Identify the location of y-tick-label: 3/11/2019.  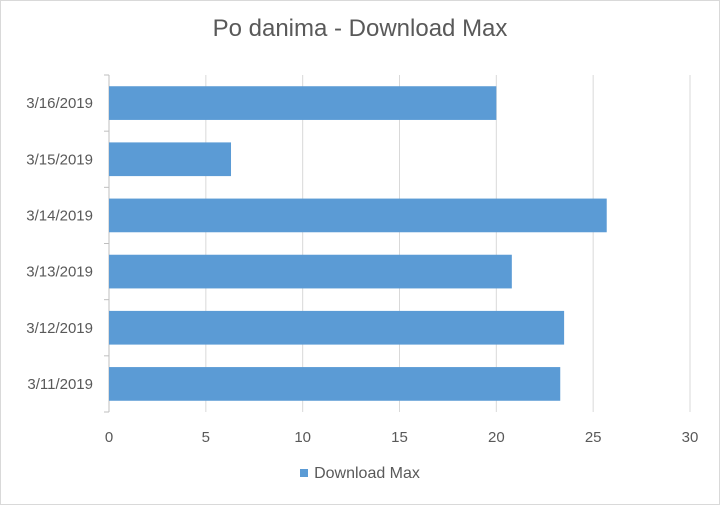
(60, 384).